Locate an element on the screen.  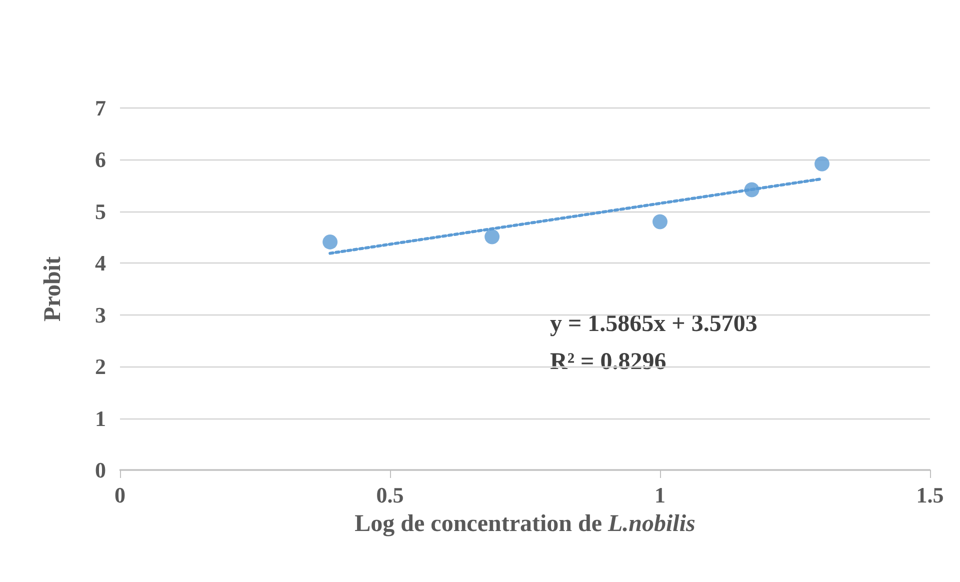
y-tick-label: 2 is located at coordinates (100, 367).